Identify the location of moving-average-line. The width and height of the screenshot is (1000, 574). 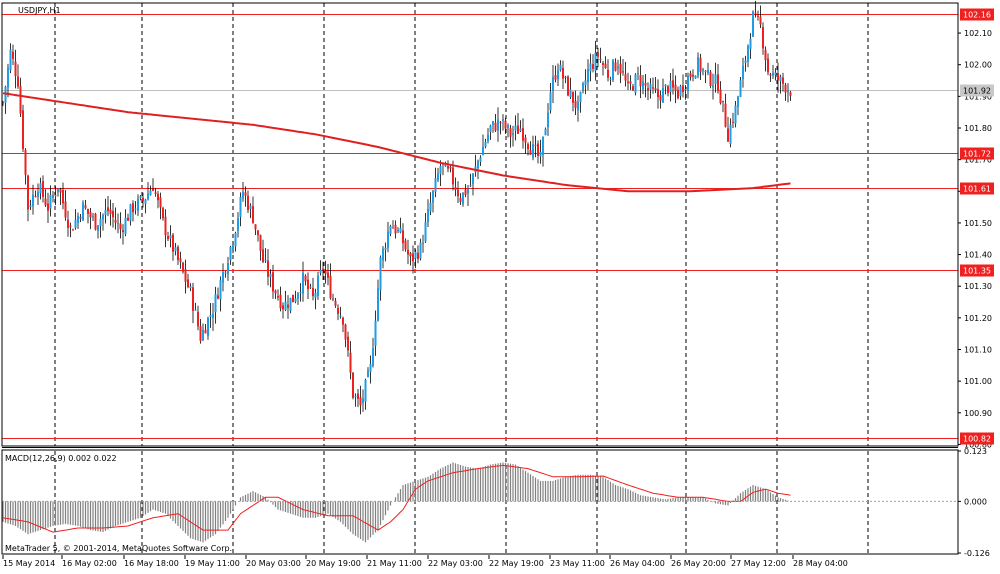
(396, 142).